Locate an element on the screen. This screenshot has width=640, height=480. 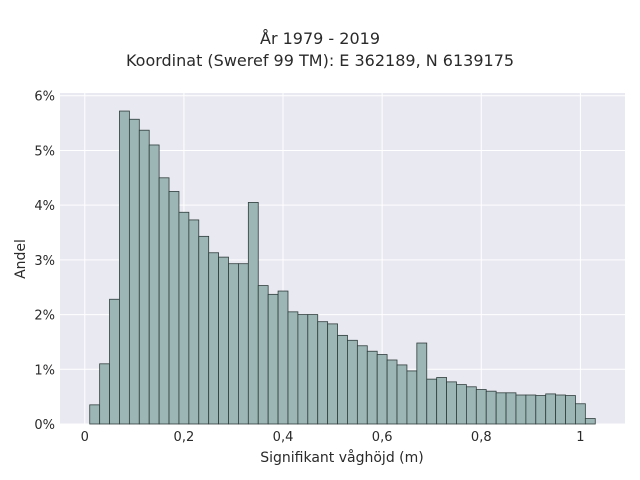
x-tick-label: 1 is located at coordinates (580, 437).